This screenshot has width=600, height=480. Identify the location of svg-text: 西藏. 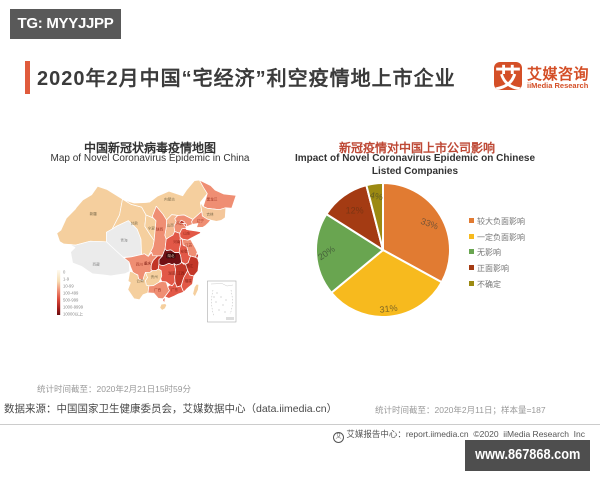
(97, 264).